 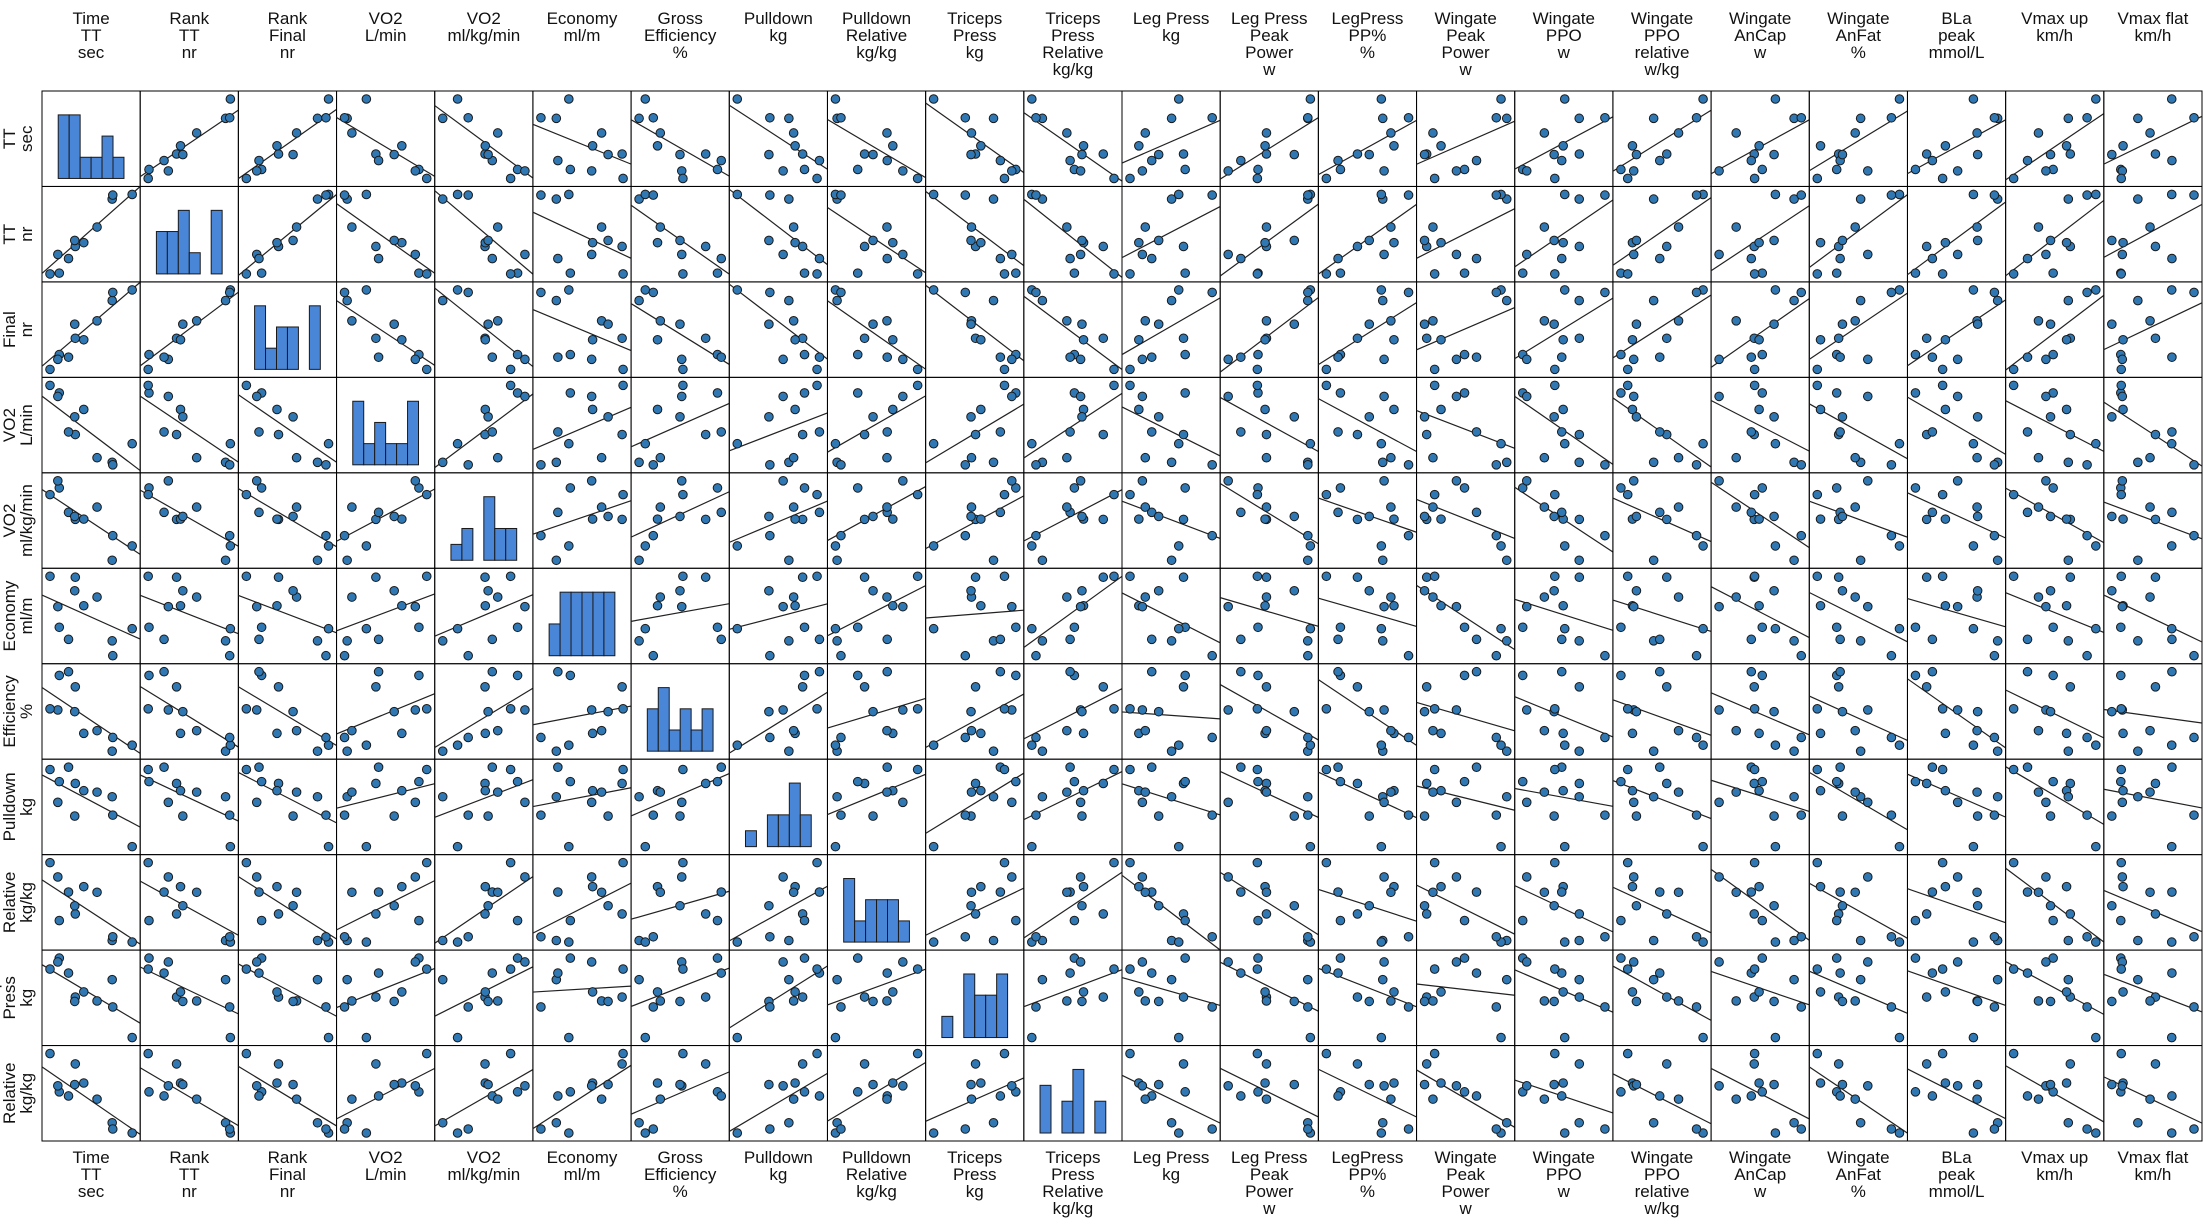 I want to click on column-label-top: Leg Press, so click(x=1269, y=18).